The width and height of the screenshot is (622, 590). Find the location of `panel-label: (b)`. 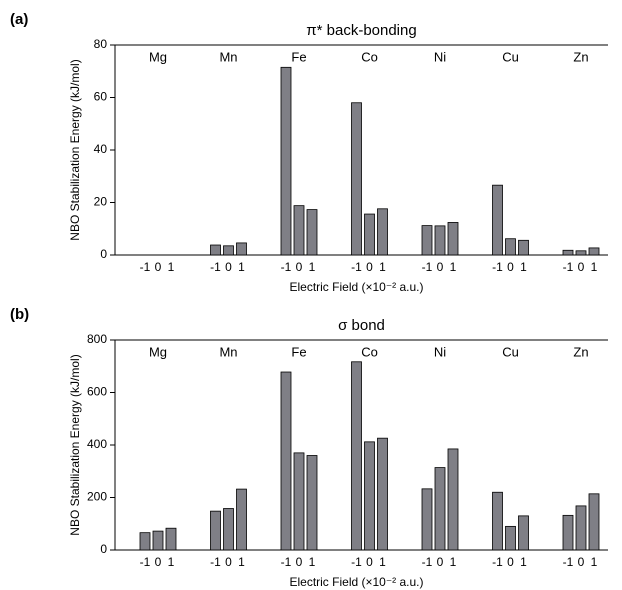

panel-label: (b) is located at coordinates (19, 314).